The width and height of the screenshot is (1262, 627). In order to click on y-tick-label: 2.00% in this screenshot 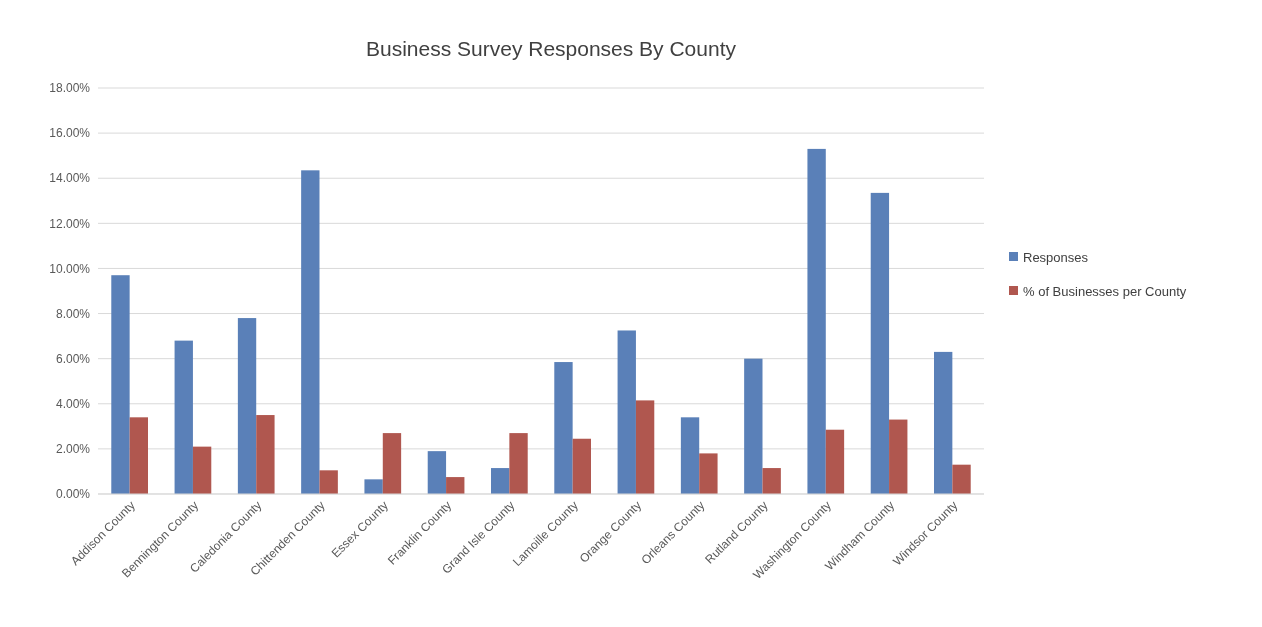, I will do `click(73, 449)`.